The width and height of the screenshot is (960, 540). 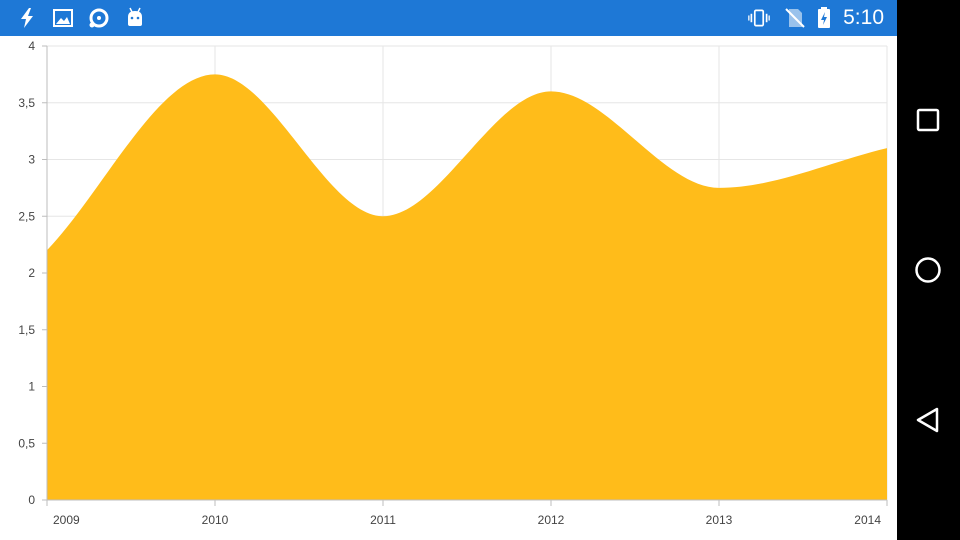 What do you see at coordinates (31, 500) in the screenshot?
I see `y-tick-label: 0` at bounding box center [31, 500].